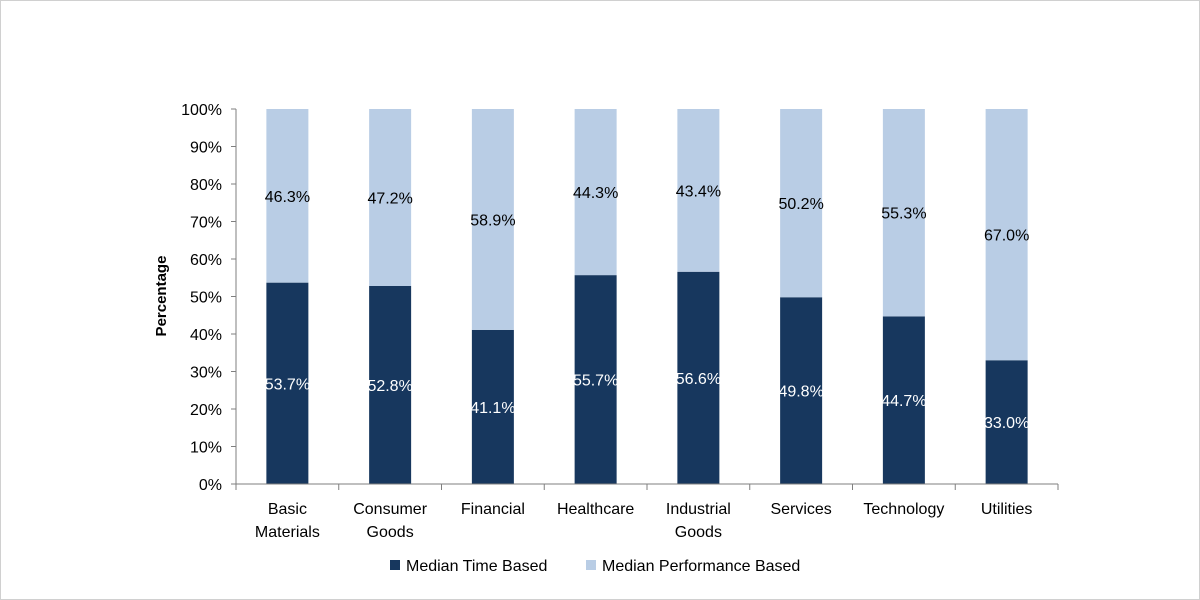 This screenshot has width=1200, height=600. I want to click on data-label: 52.8%, so click(389, 386).